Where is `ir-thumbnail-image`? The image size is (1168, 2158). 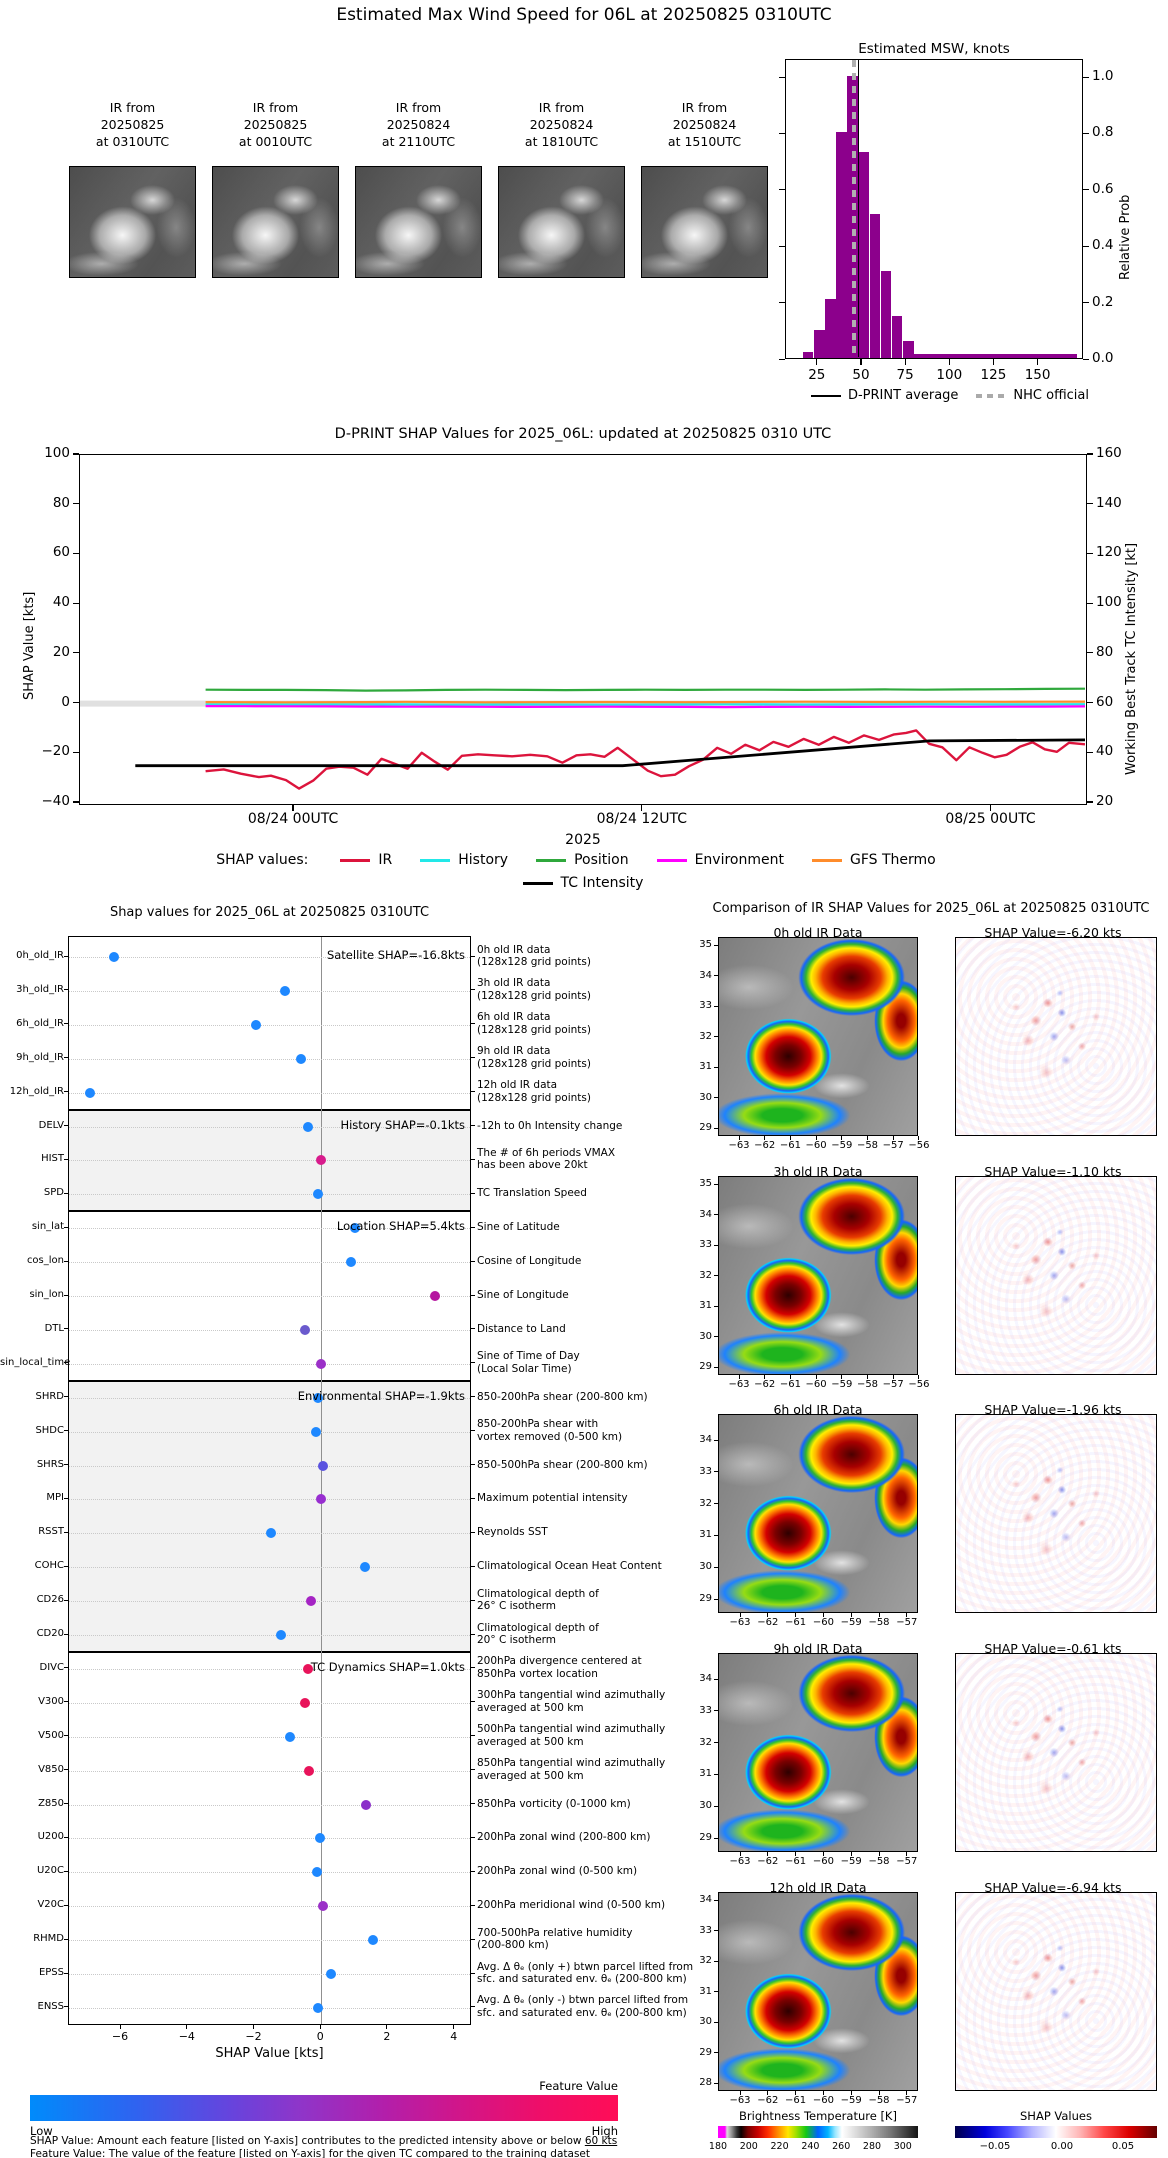
ir-thumbnail-image is located at coordinates (418, 222).